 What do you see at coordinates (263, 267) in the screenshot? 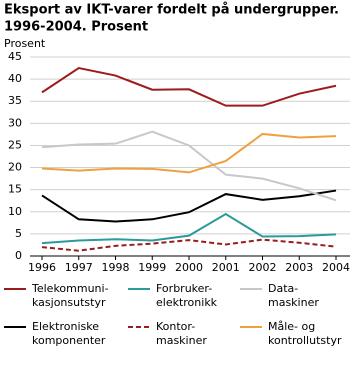
I see `x-tick-label: 2002` at bounding box center [263, 267].